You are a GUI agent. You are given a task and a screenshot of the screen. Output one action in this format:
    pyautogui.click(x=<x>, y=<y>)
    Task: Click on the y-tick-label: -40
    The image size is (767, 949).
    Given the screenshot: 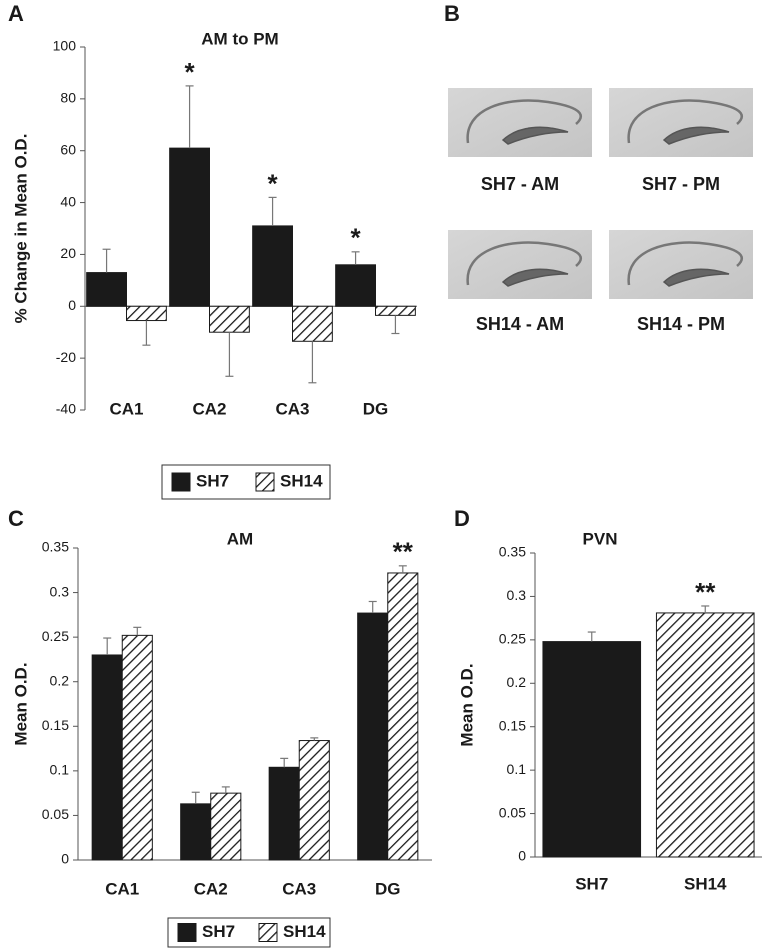 What is the action you would take?
    pyautogui.click(x=66, y=409)
    